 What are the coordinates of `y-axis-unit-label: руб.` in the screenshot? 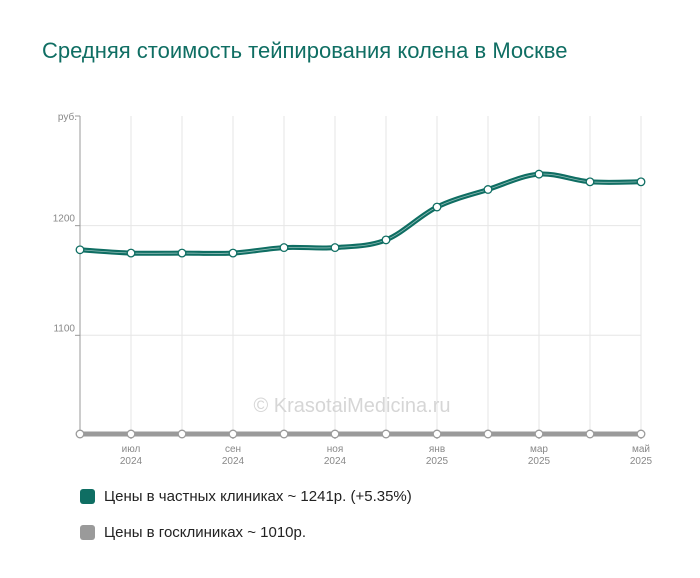 It's located at (67, 117).